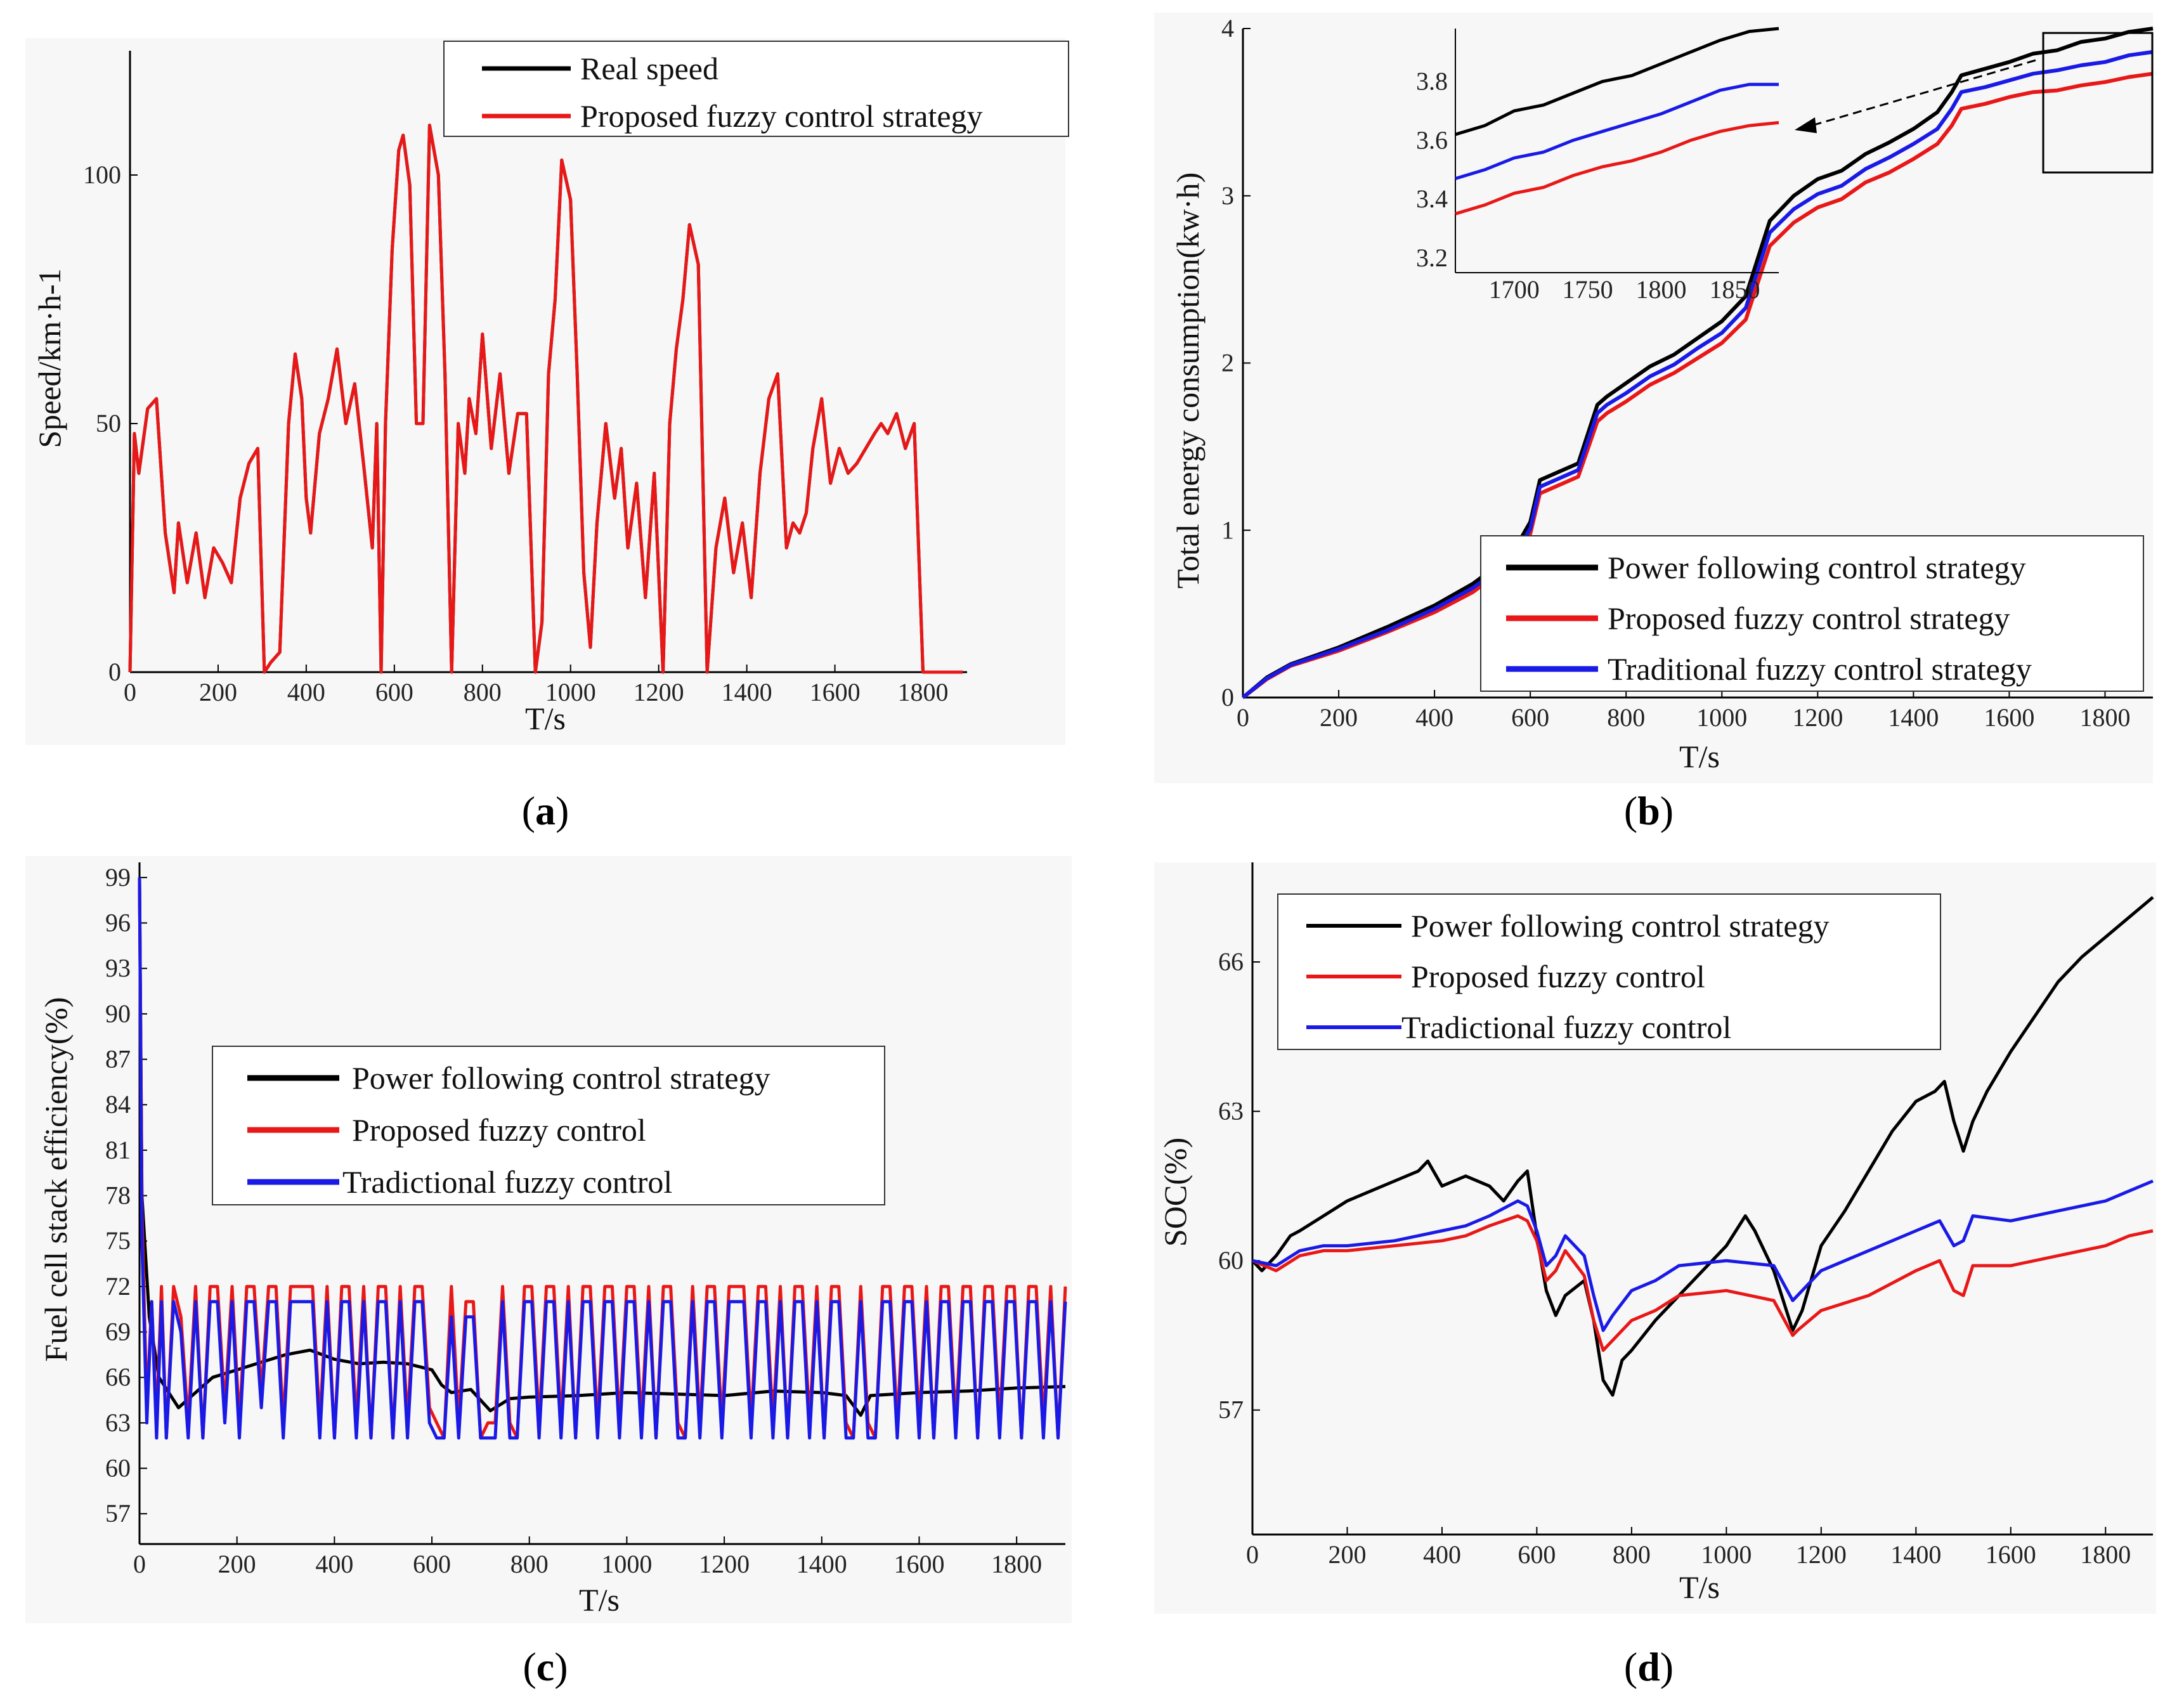 This screenshot has width=2184, height=1707. What do you see at coordinates (1227, 28) in the screenshot?
I see `y-tick-label: 4` at bounding box center [1227, 28].